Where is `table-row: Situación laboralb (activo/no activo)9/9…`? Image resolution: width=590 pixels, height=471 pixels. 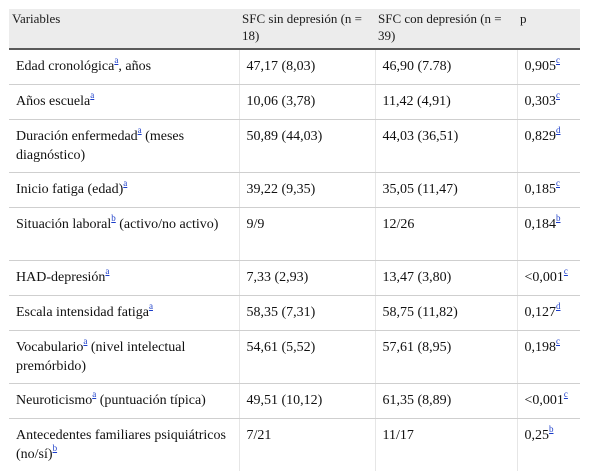
table-row: Situación laboralb (activo/no activo)9/9… is located at coordinates (294, 234).